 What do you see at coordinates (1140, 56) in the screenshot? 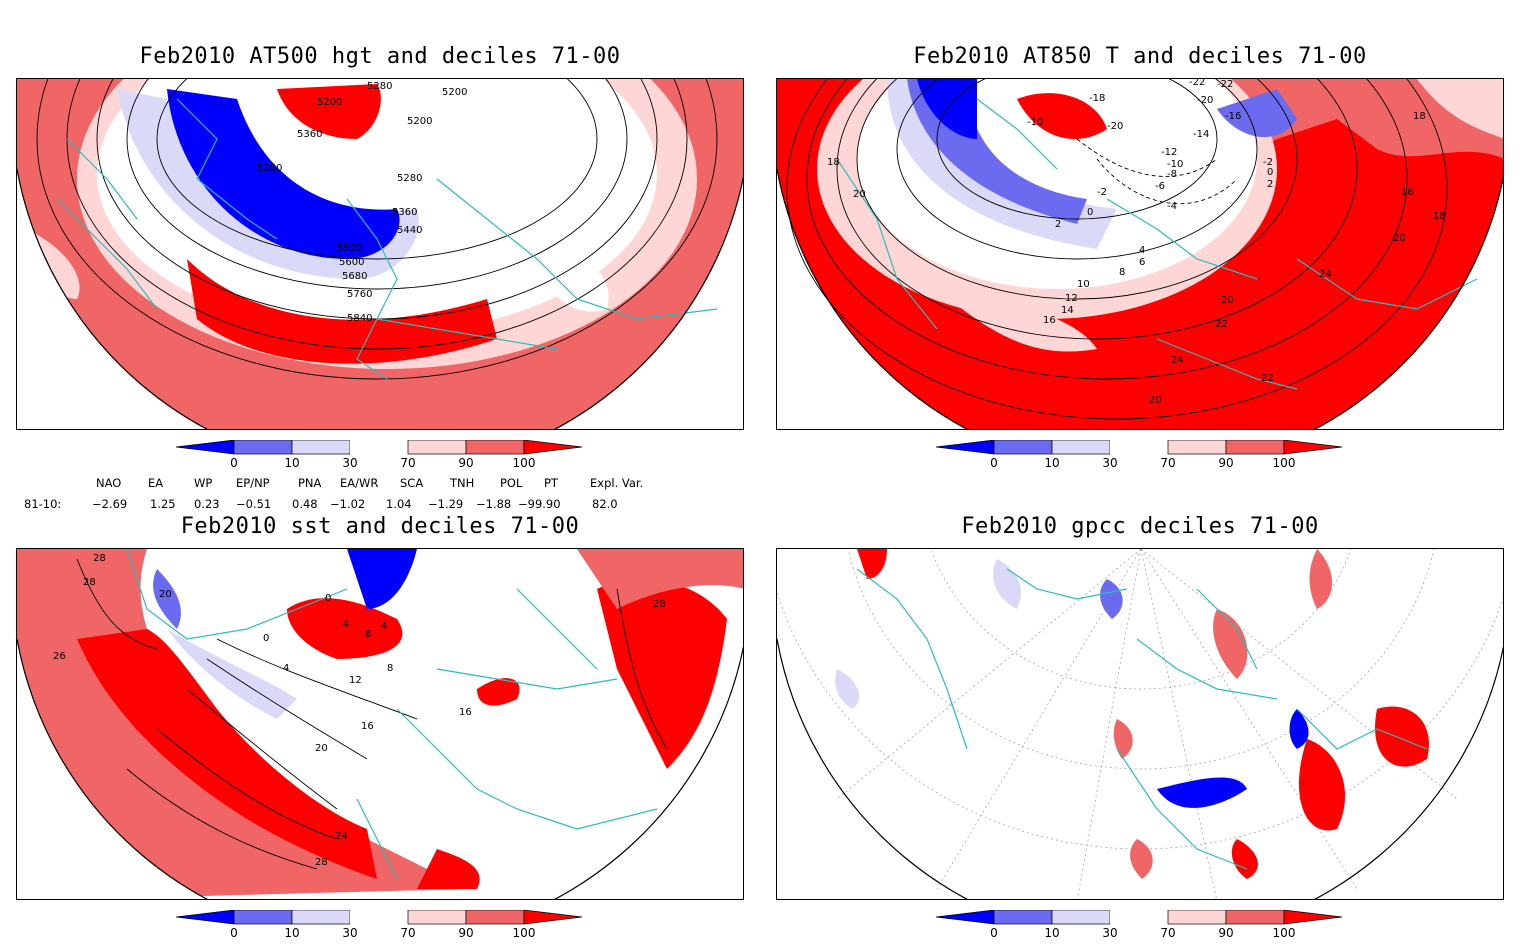
I see `panel-title-t850: Feb2010 AT850 T and deciles 71-00` at bounding box center [1140, 56].